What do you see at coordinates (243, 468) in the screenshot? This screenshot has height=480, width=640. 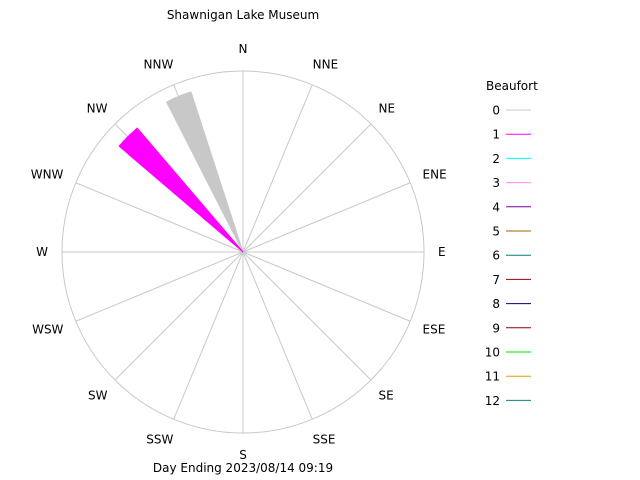 I see `x-axis-label: Day Ending 2023/08/14 09:19` at bounding box center [243, 468].